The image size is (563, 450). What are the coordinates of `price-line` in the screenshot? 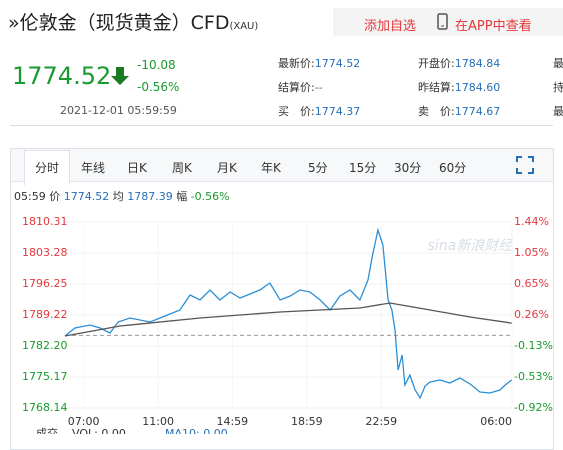 It's located at (288, 319).